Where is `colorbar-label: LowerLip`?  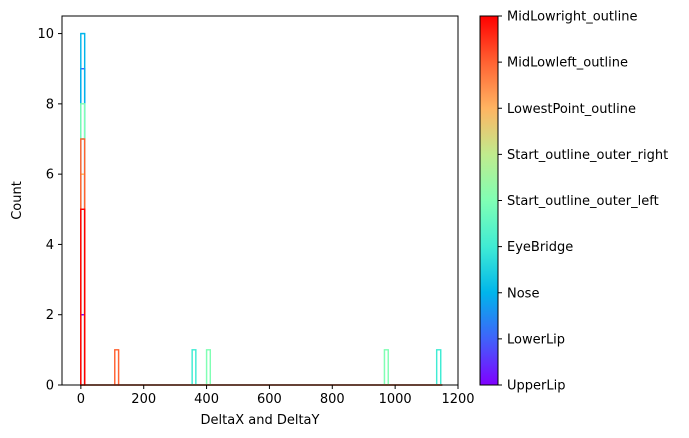 colorbar-label: LowerLip is located at coordinates (536, 339).